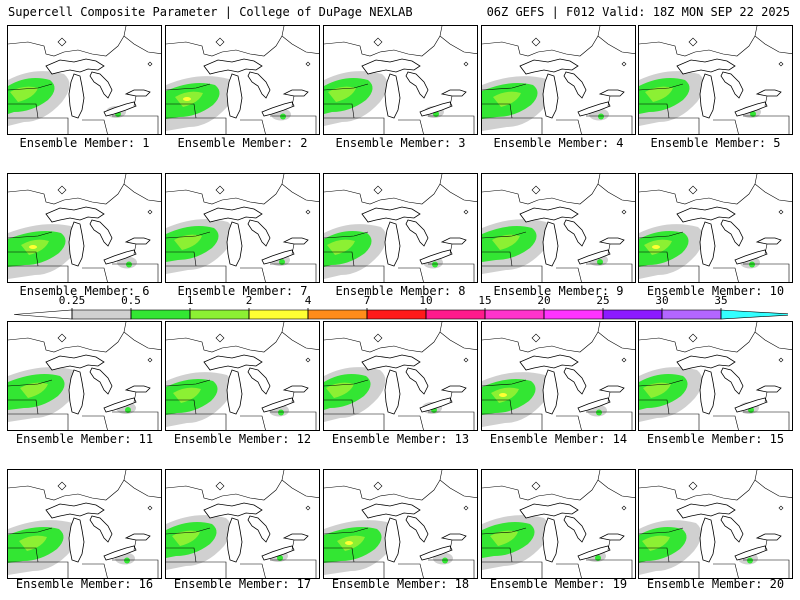  What do you see at coordinates (485, 300) in the screenshot?
I see `legend-tick-label: 15` at bounding box center [485, 300].